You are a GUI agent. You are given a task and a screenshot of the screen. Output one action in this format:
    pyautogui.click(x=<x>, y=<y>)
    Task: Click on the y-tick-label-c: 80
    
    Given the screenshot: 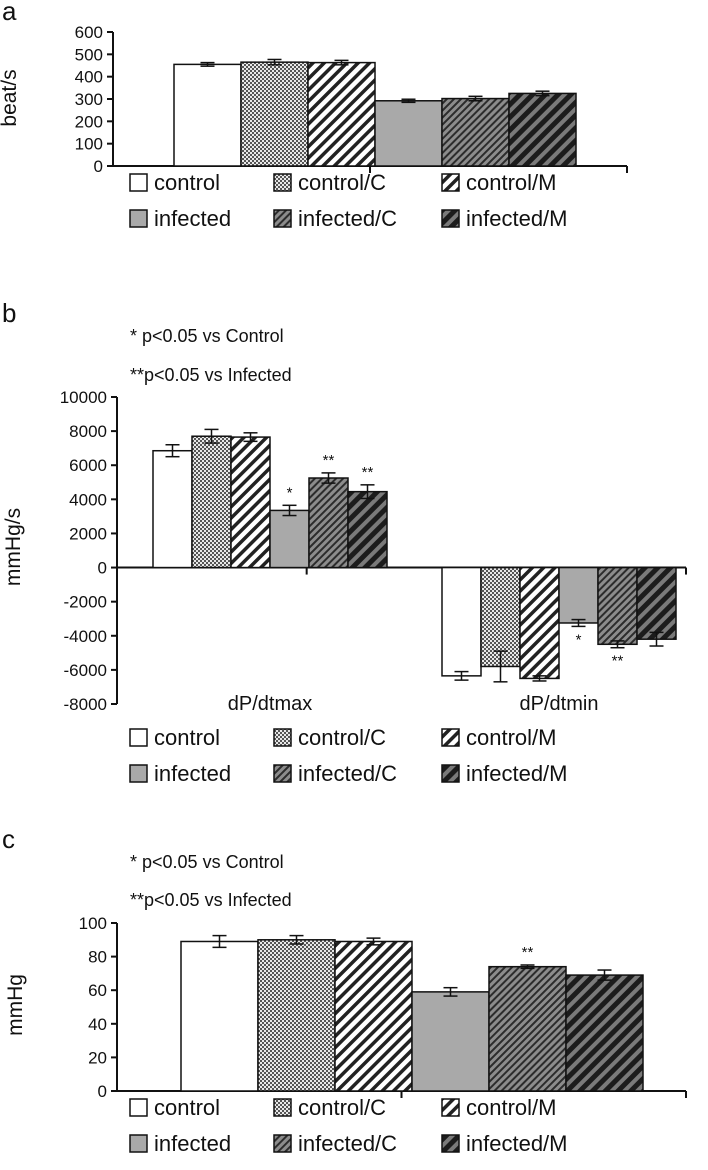 What is the action you would take?
    pyautogui.click(x=97, y=957)
    